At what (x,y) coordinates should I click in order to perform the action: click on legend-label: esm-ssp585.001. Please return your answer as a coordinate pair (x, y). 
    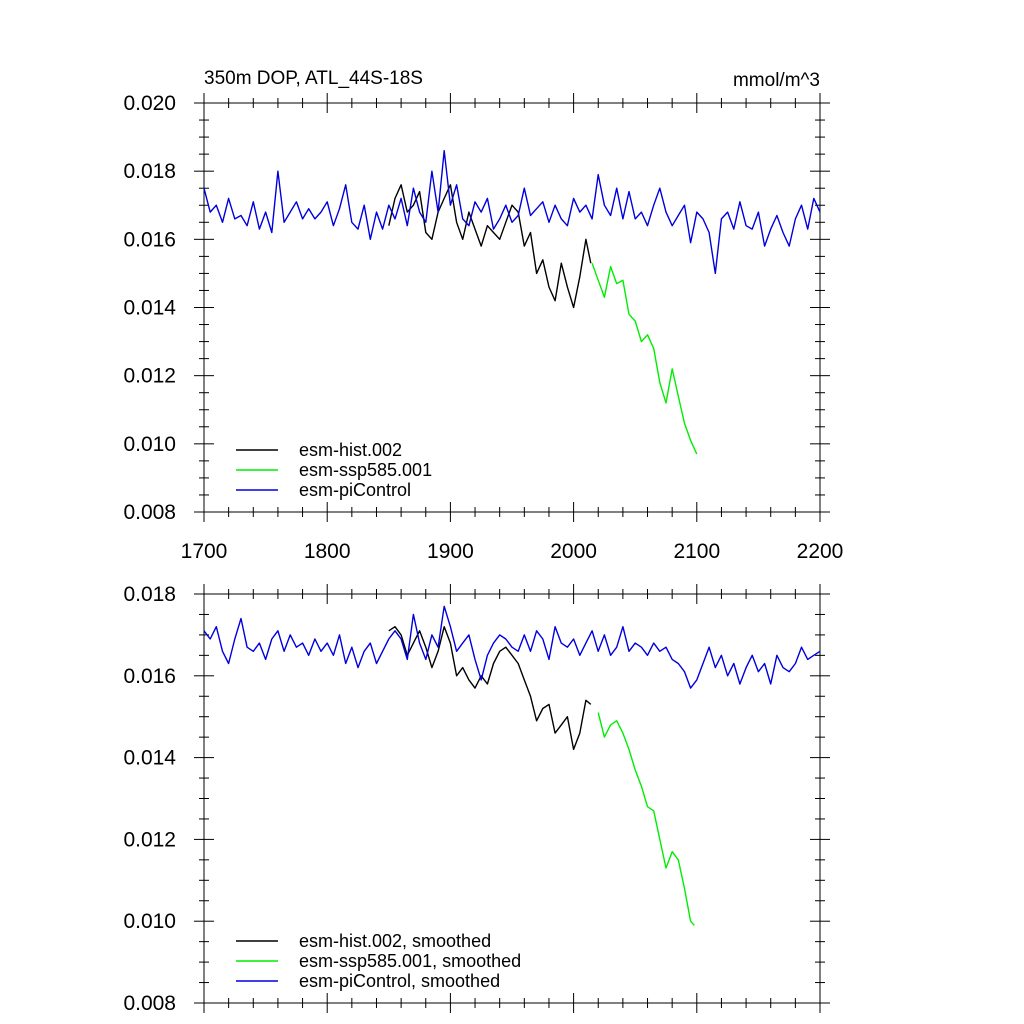
    Looking at the image, I should click on (365, 470).